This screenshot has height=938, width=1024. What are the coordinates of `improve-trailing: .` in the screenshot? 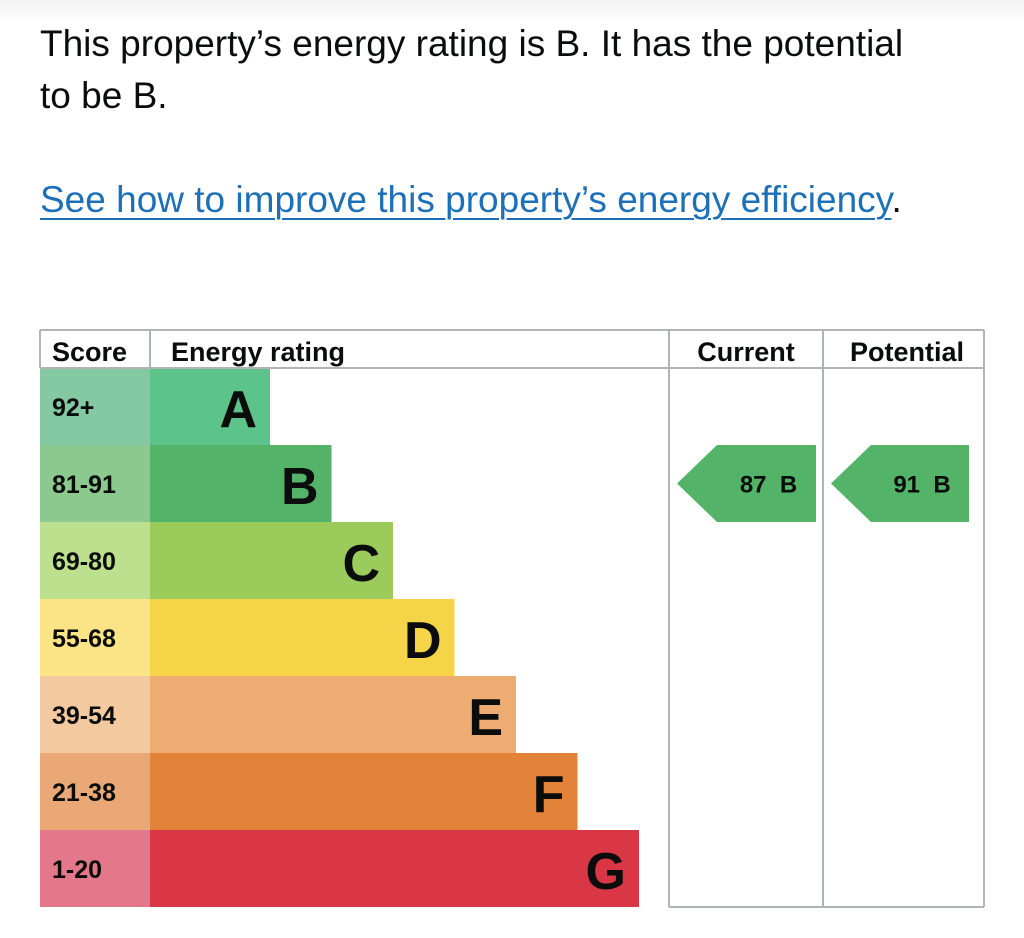 It's located at (896, 199).